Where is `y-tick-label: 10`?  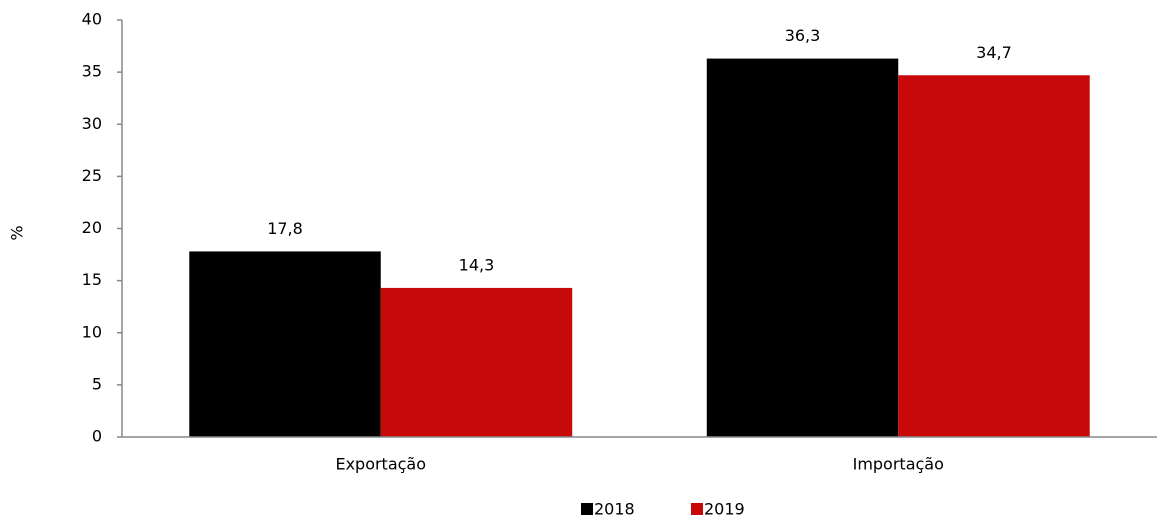 y-tick-label: 10 is located at coordinates (92, 331).